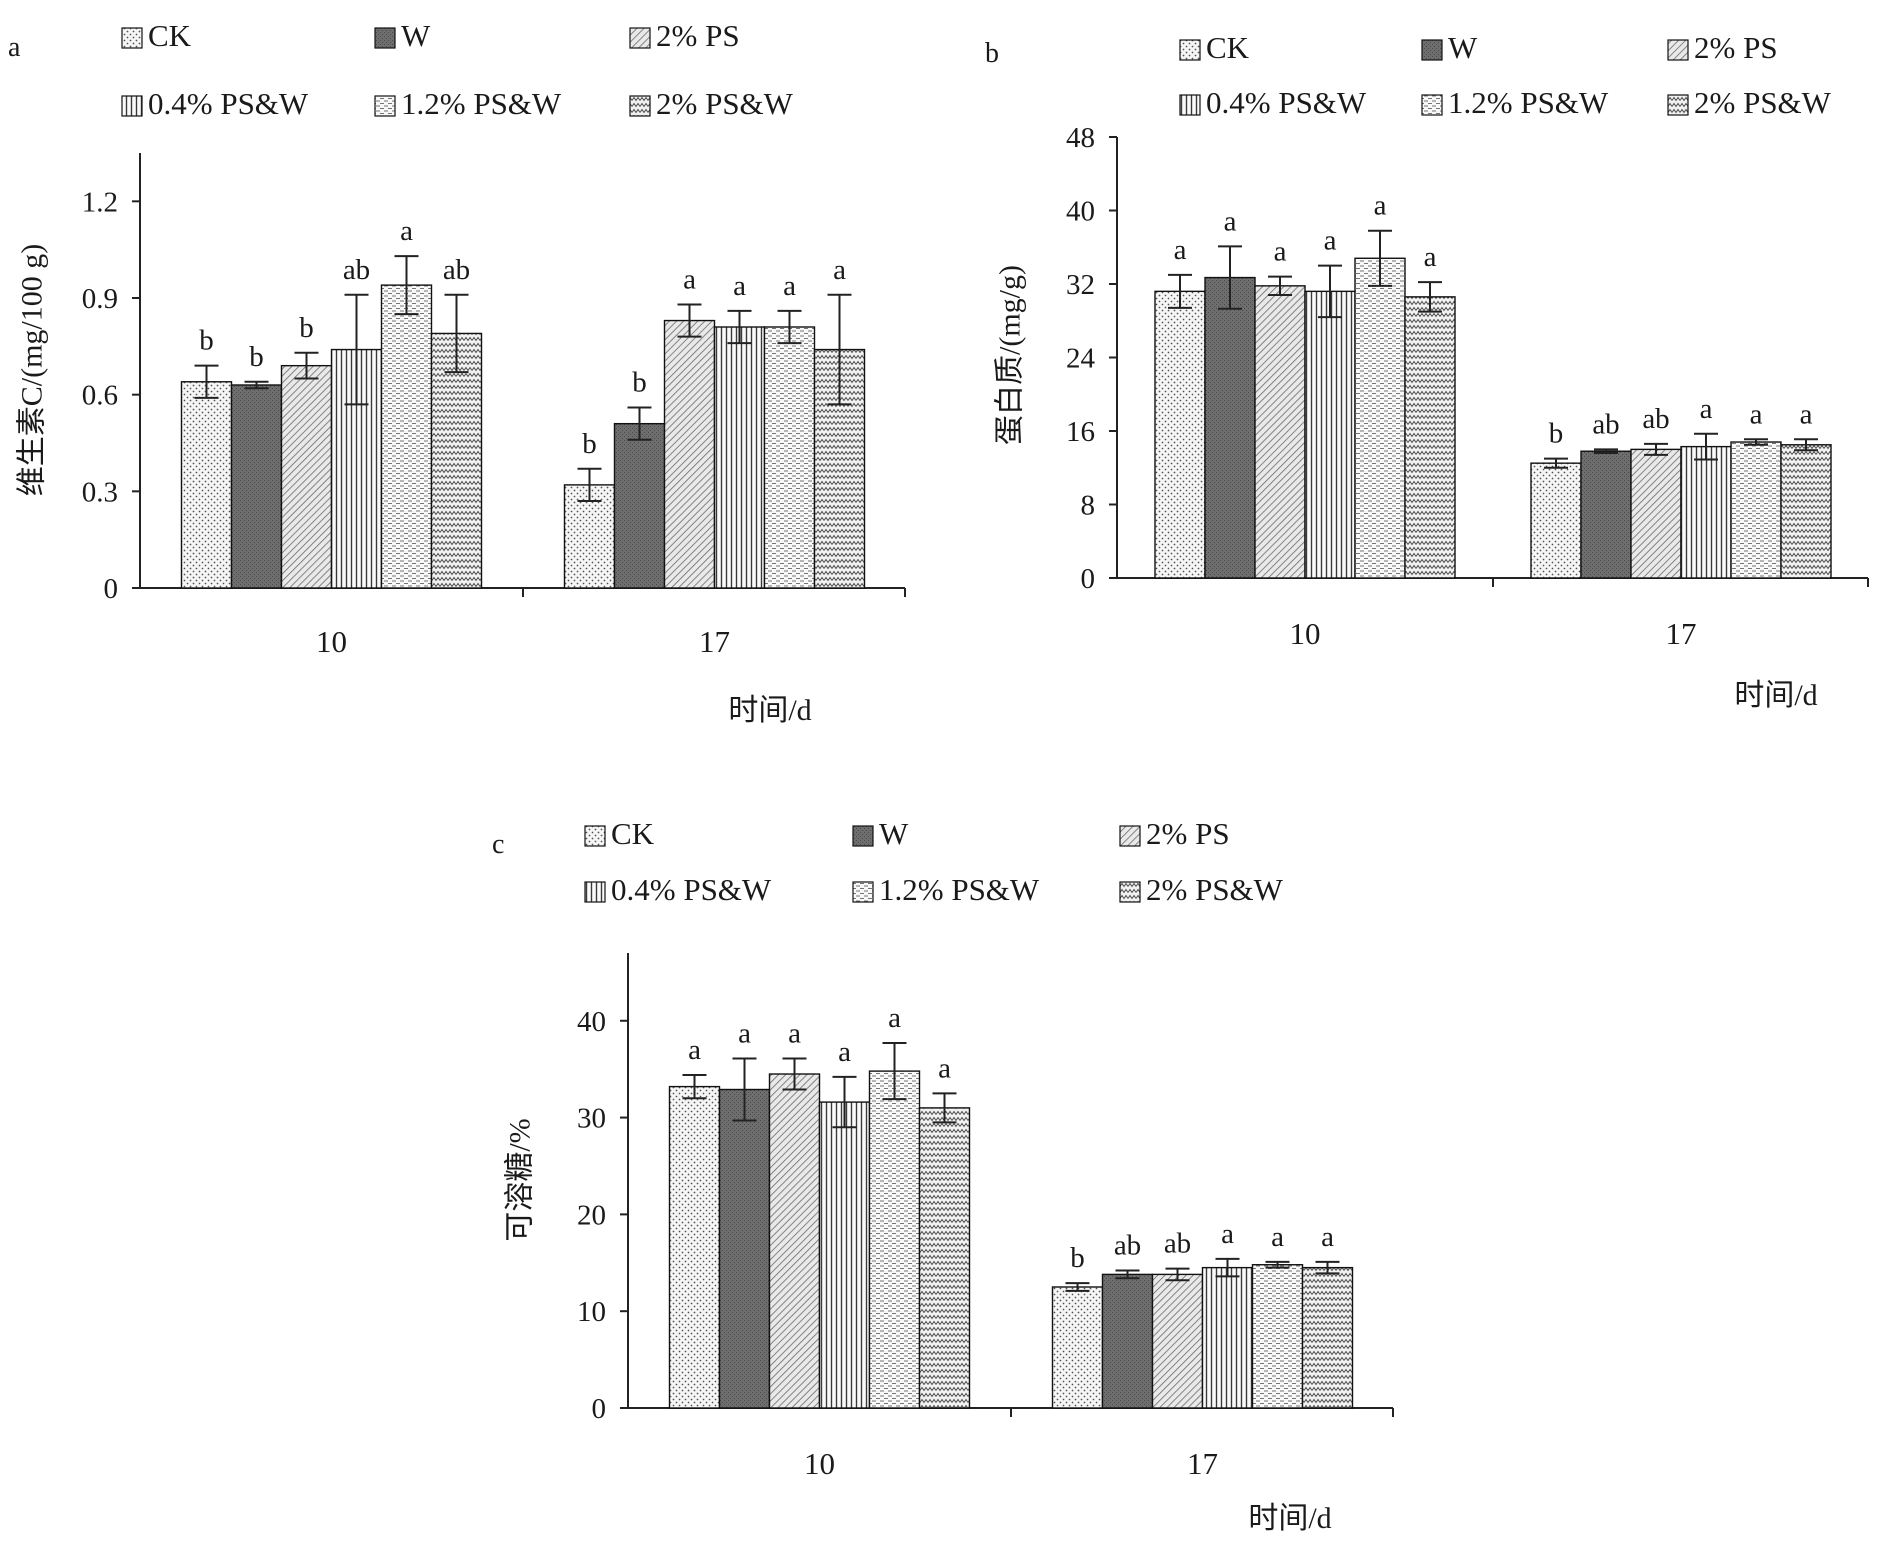 The width and height of the screenshot is (1879, 1544). Describe the element at coordinates (100, 492) in the screenshot. I see `panel-a-y-tick-label-1: 0.3` at that location.